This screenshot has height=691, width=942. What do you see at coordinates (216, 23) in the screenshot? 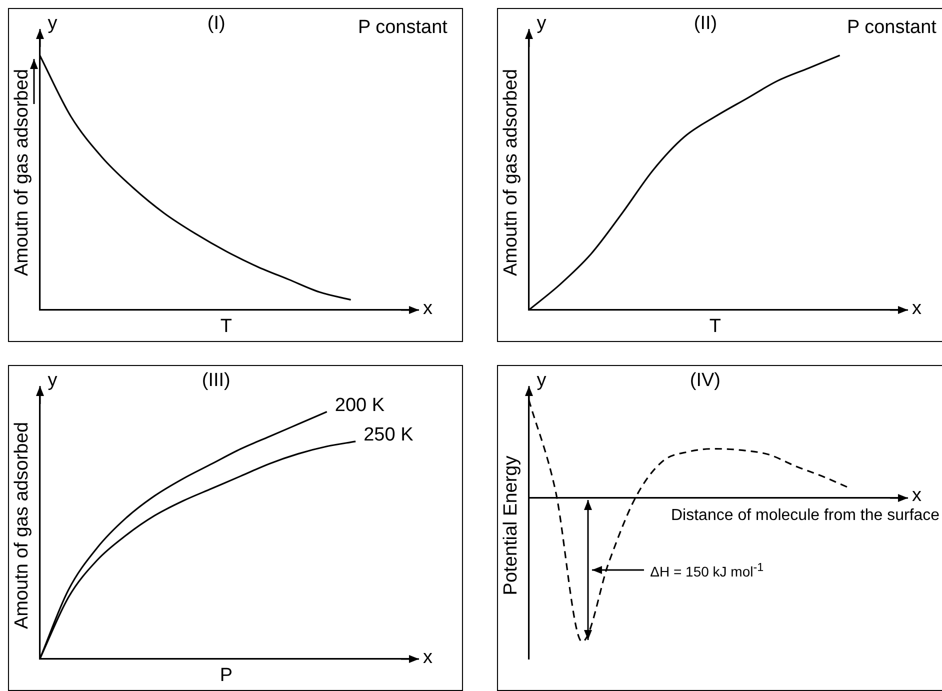
I see `chart-title: (I)` at bounding box center [216, 23].